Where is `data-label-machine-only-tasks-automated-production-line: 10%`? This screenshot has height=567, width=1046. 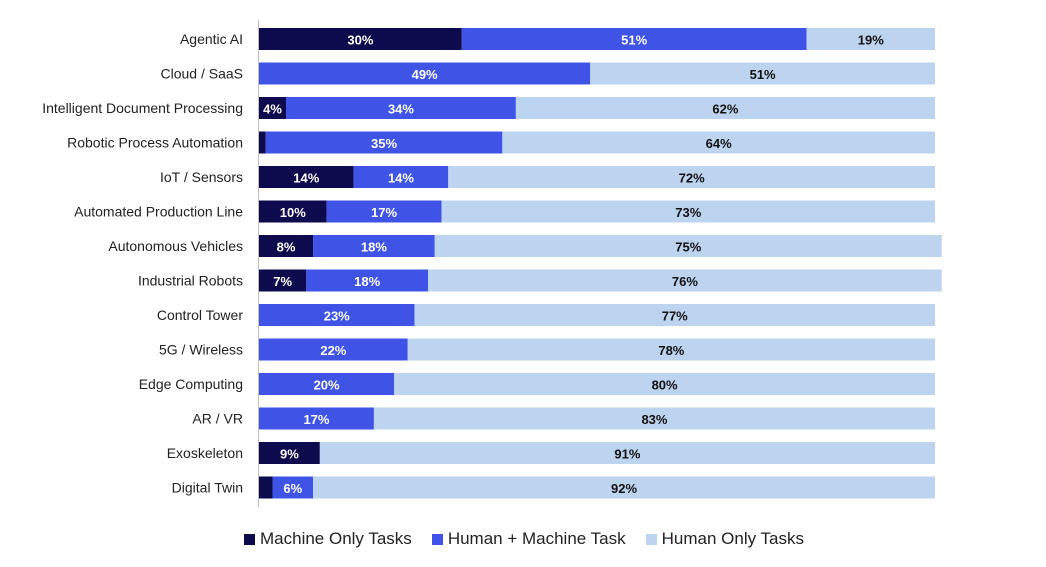
data-label-machine-only-tasks-automated-production-line: 10% is located at coordinates (293, 212).